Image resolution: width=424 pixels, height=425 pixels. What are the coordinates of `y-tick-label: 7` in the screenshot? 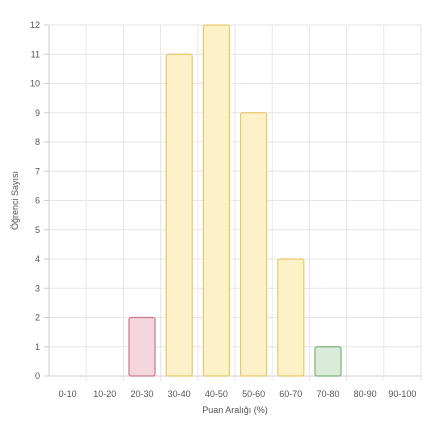 It's located at (37, 171).